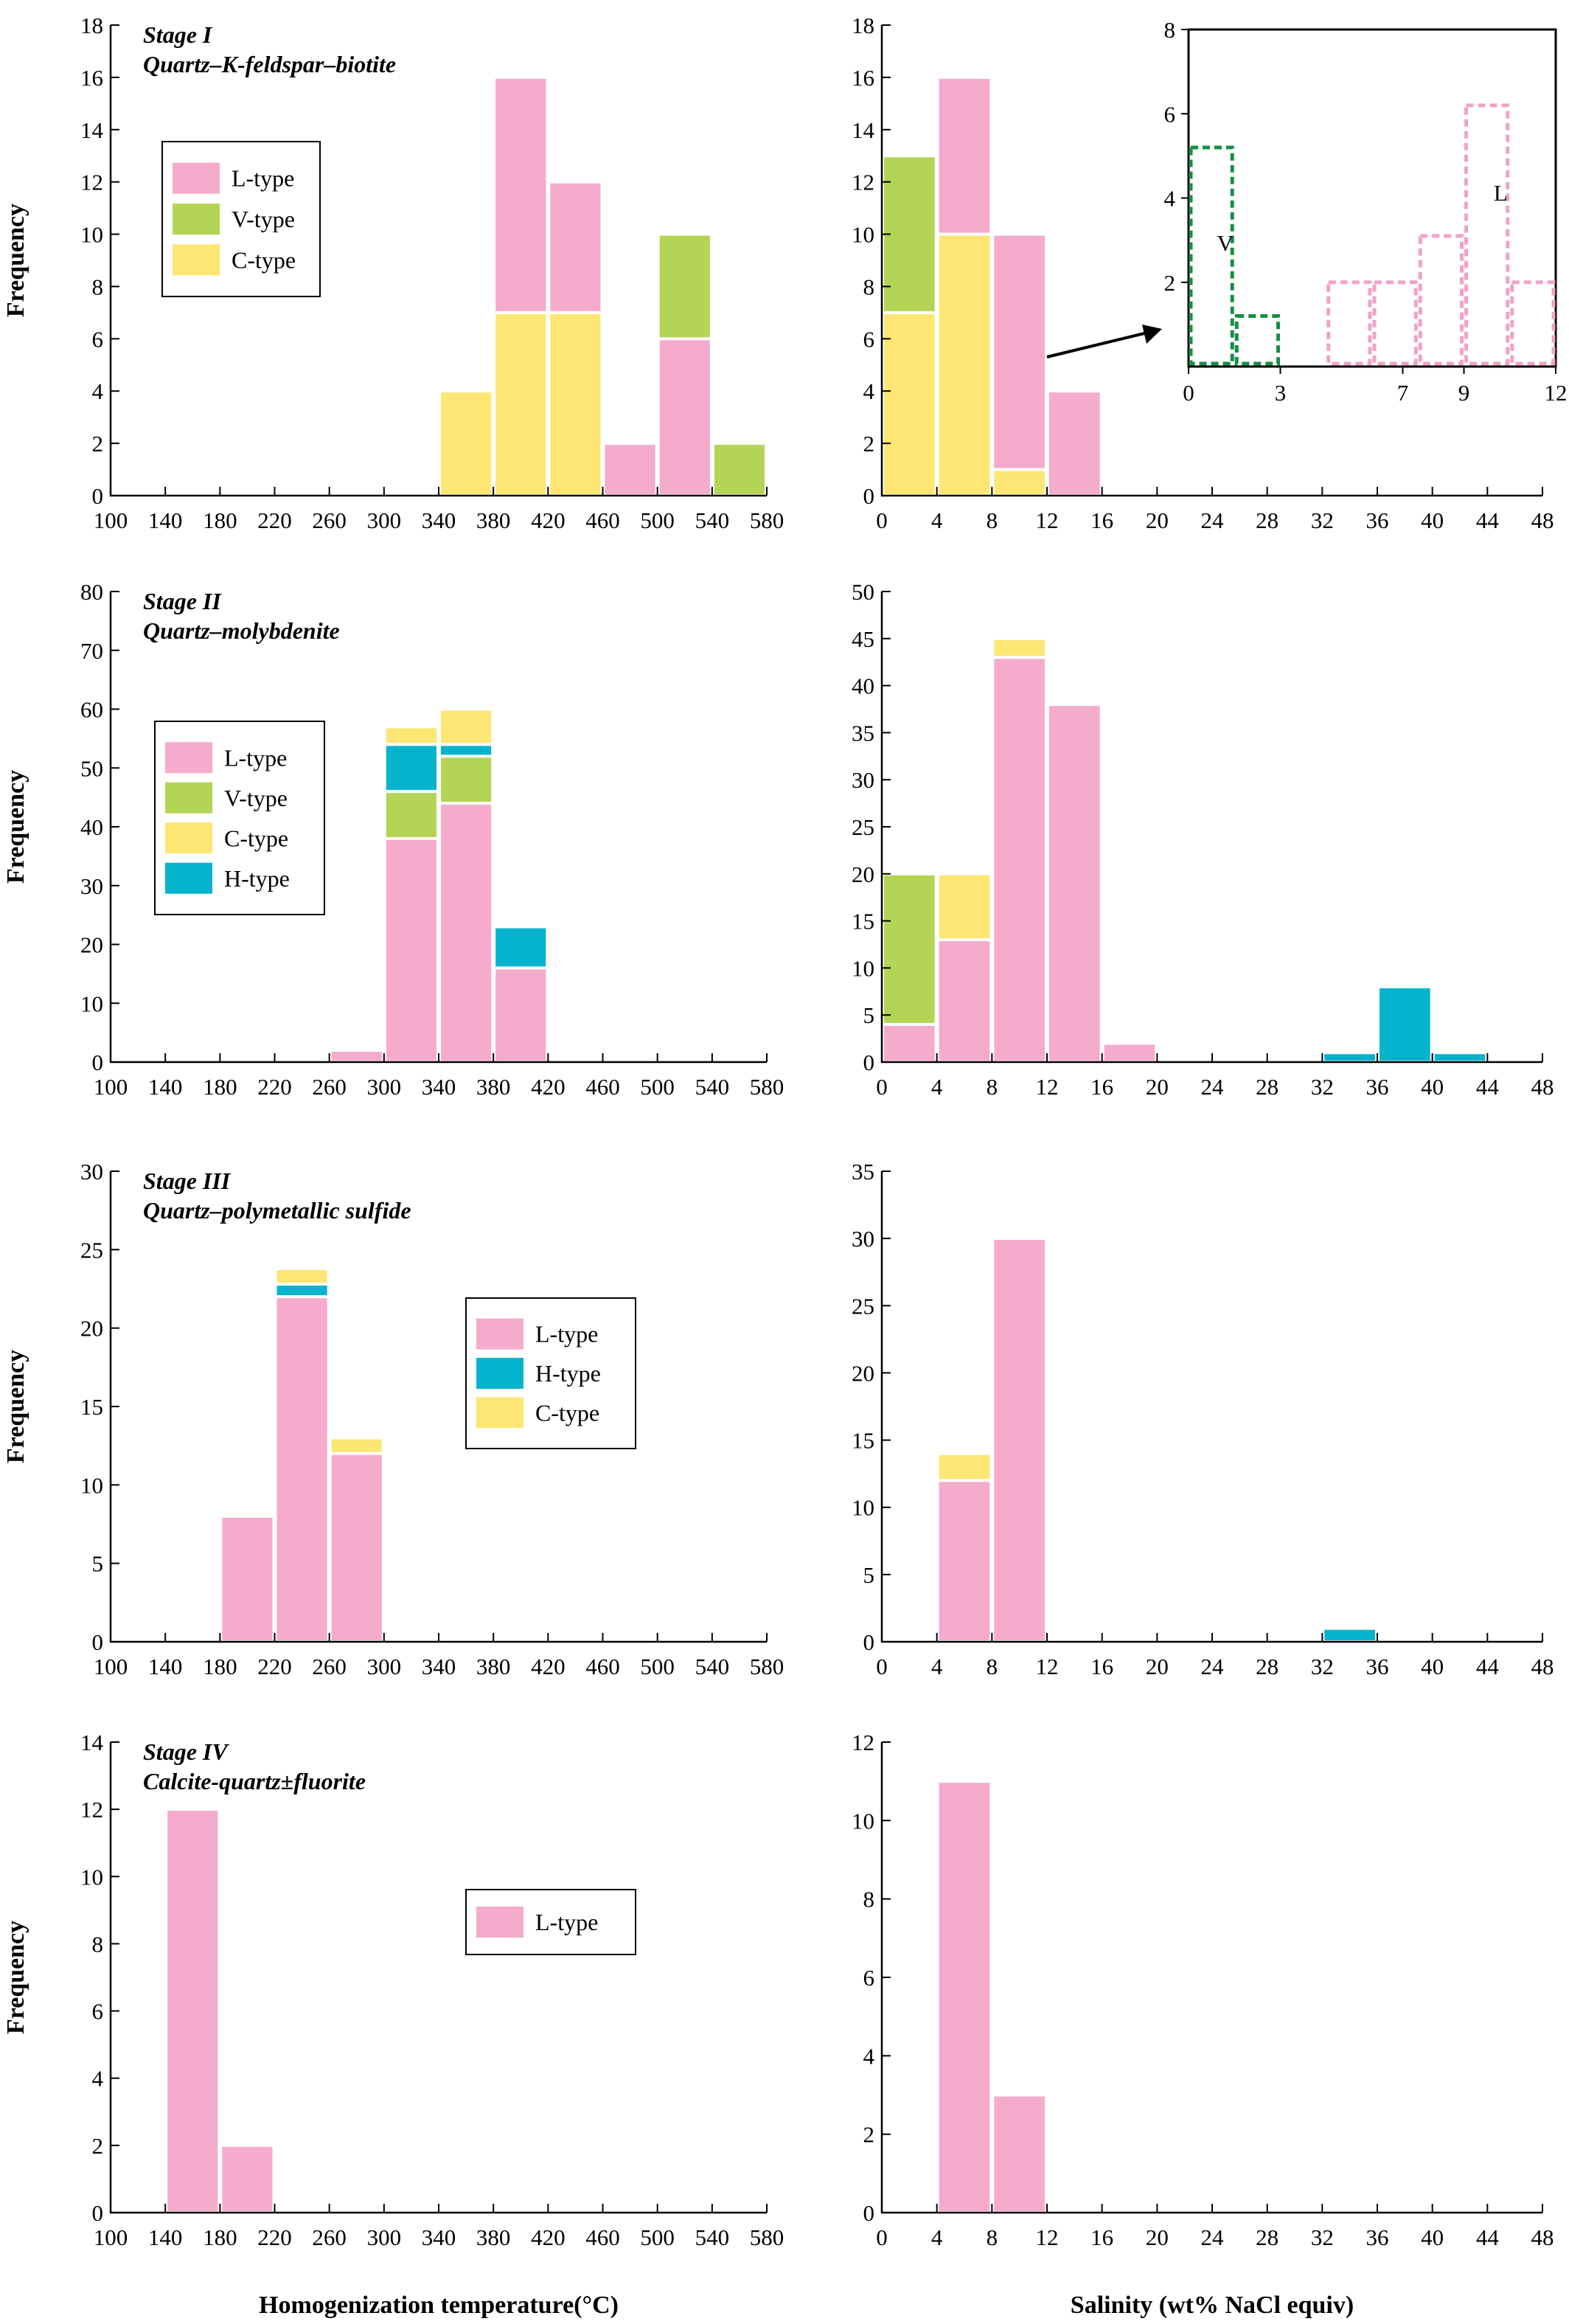 Image resolution: width=1569 pixels, height=2324 pixels. What do you see at coordinates (384, 2237) in the screenshot?
I see `x-tick-label: 300` at bounding box center [384, 2237].